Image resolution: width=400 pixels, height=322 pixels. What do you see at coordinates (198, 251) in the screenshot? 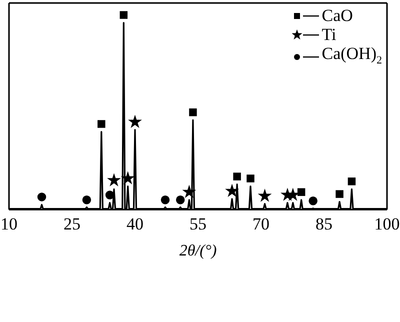
I see `x-axis-title: 2θ/(°)` at bounding box center [198, 251].